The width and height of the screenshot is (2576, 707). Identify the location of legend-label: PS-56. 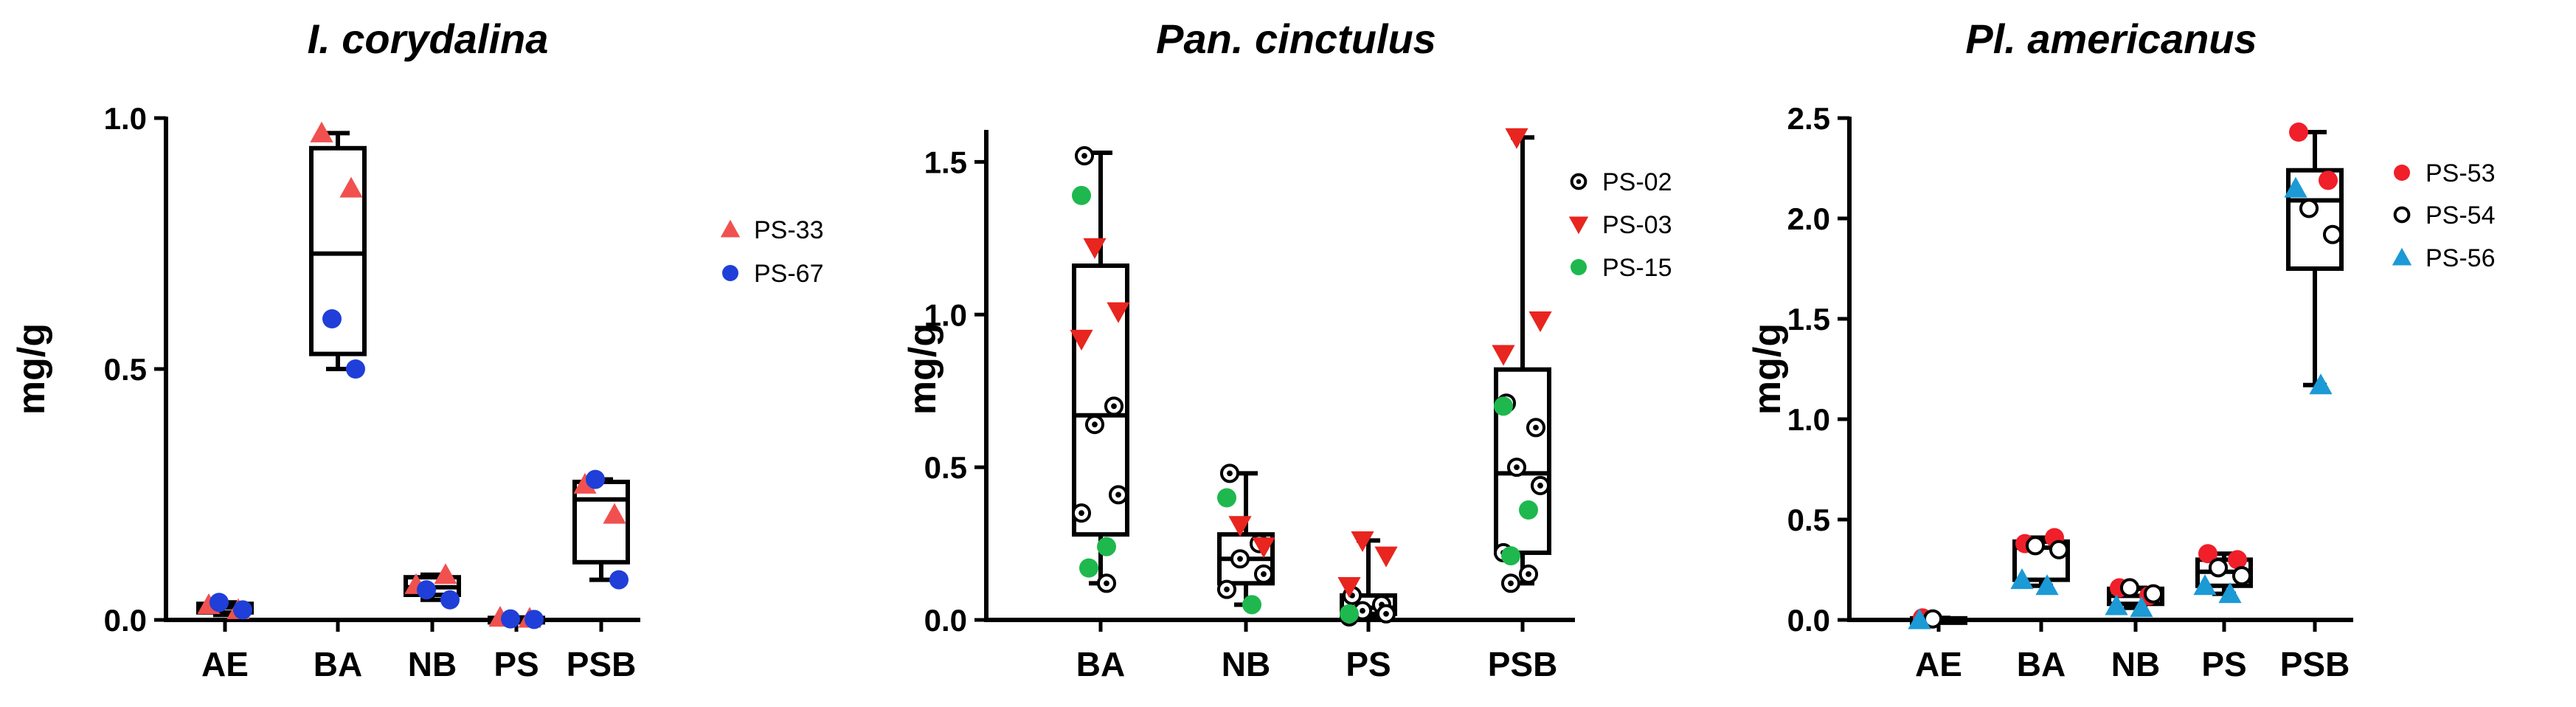
(2461, 258).